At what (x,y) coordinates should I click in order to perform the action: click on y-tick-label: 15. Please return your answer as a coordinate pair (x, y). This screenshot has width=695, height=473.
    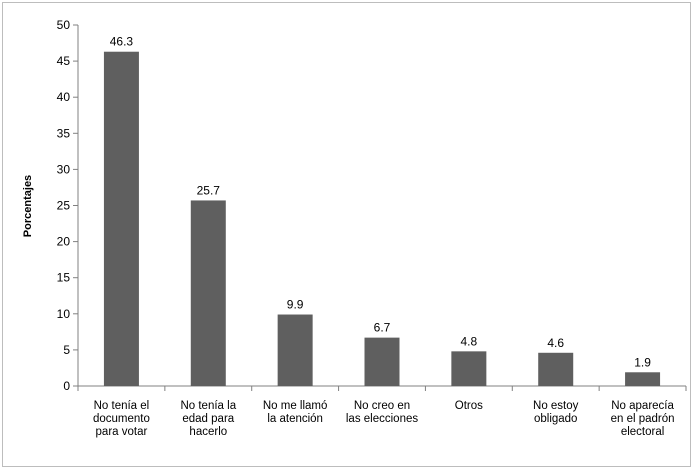
    Looking at the image, I should click on (64, 278).